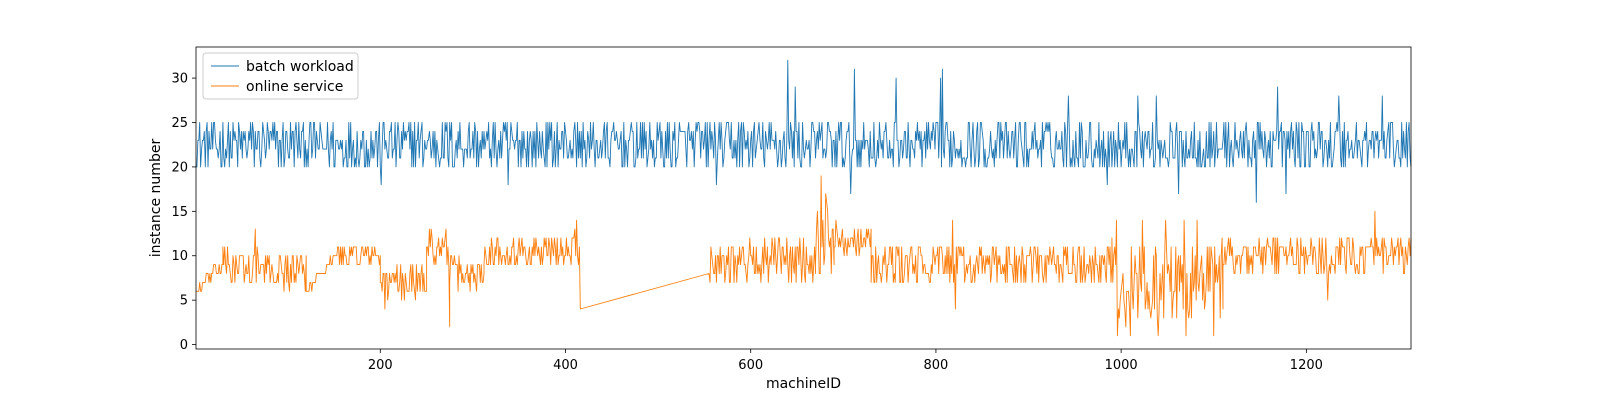  What do you see at coordinates (845, 361) in the screenshot?
I see `x-axis-ticks: 200 400 600 800 1000 1200` at bounding box center [845, 361].